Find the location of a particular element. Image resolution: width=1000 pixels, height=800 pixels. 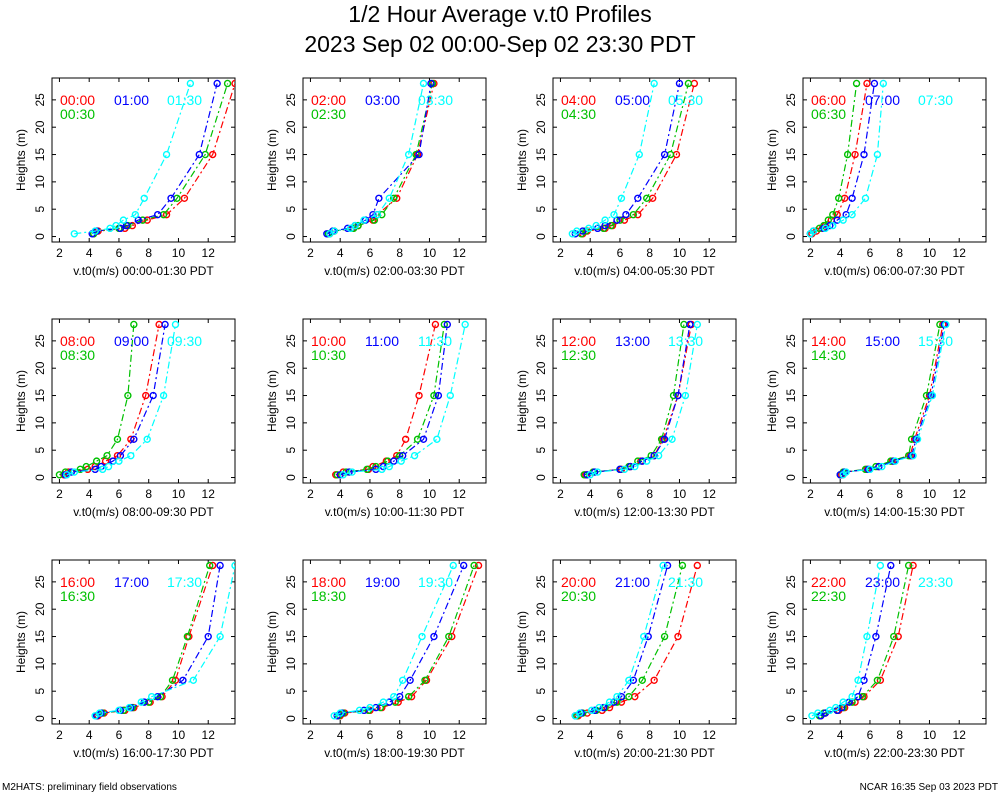

x-axis-label: v.t0(m/s) 08:00-09:30 PDT is located at coordinates (143, 512).